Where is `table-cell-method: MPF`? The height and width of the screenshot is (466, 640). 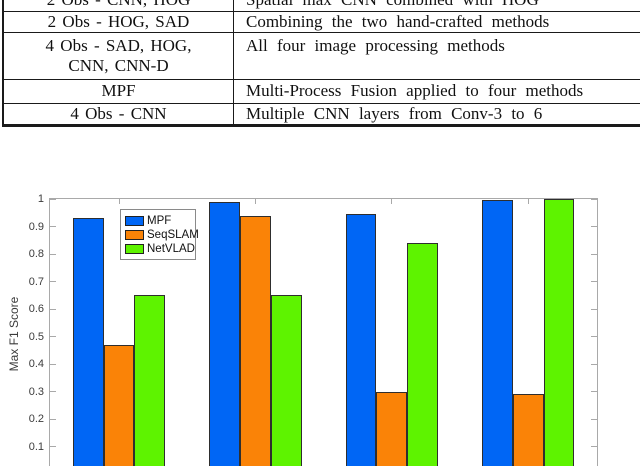
table-cell-method: MPF is located at coordinates (118, 91).